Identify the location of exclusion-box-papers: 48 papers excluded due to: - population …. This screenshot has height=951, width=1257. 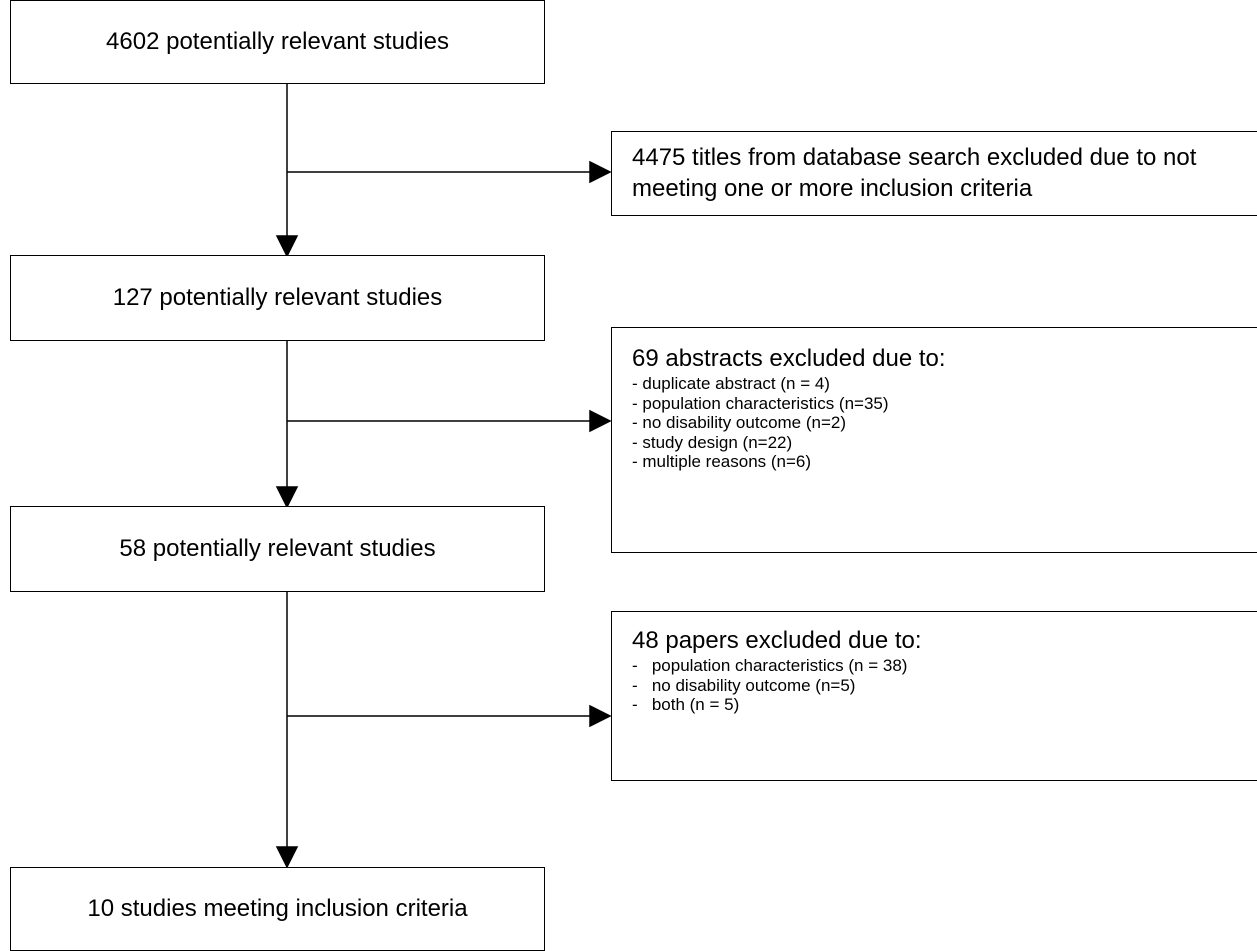
(934, 696).